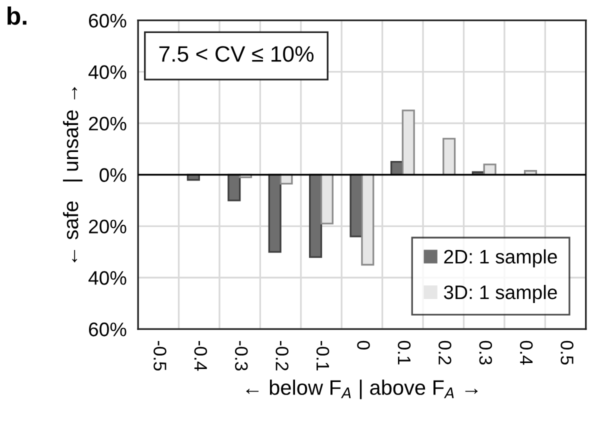 This screenshot has width=590, height=433. I want to click on x-axis-title: ← below F$_{A}$ | above F$_{A}$ →, so click(362, 390).